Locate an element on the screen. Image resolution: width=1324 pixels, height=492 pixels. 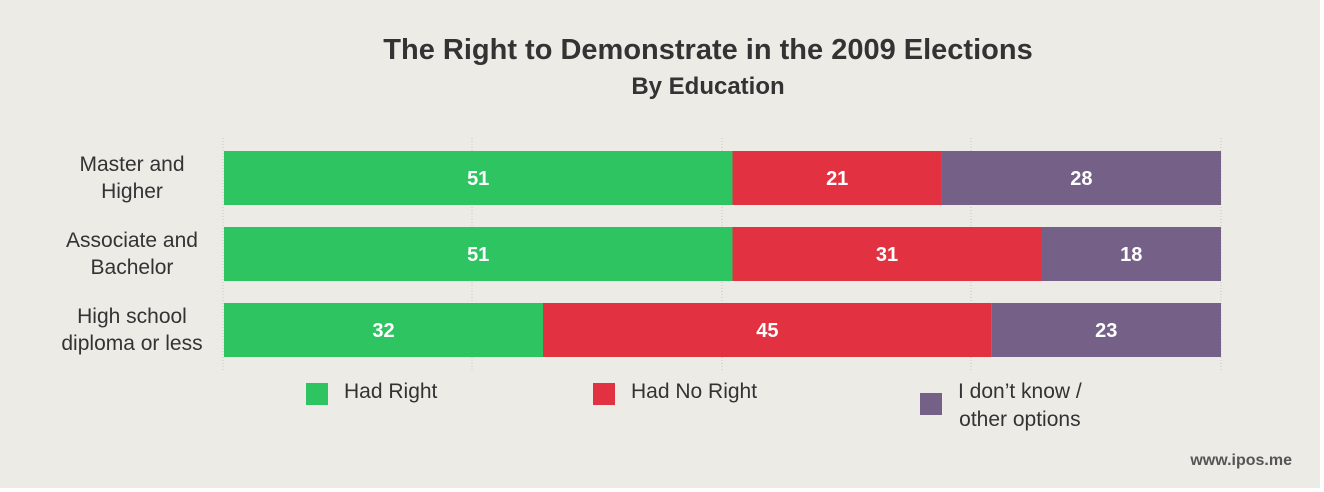
category-label-2-1: diploma or less is located at coordinates (131, 343).